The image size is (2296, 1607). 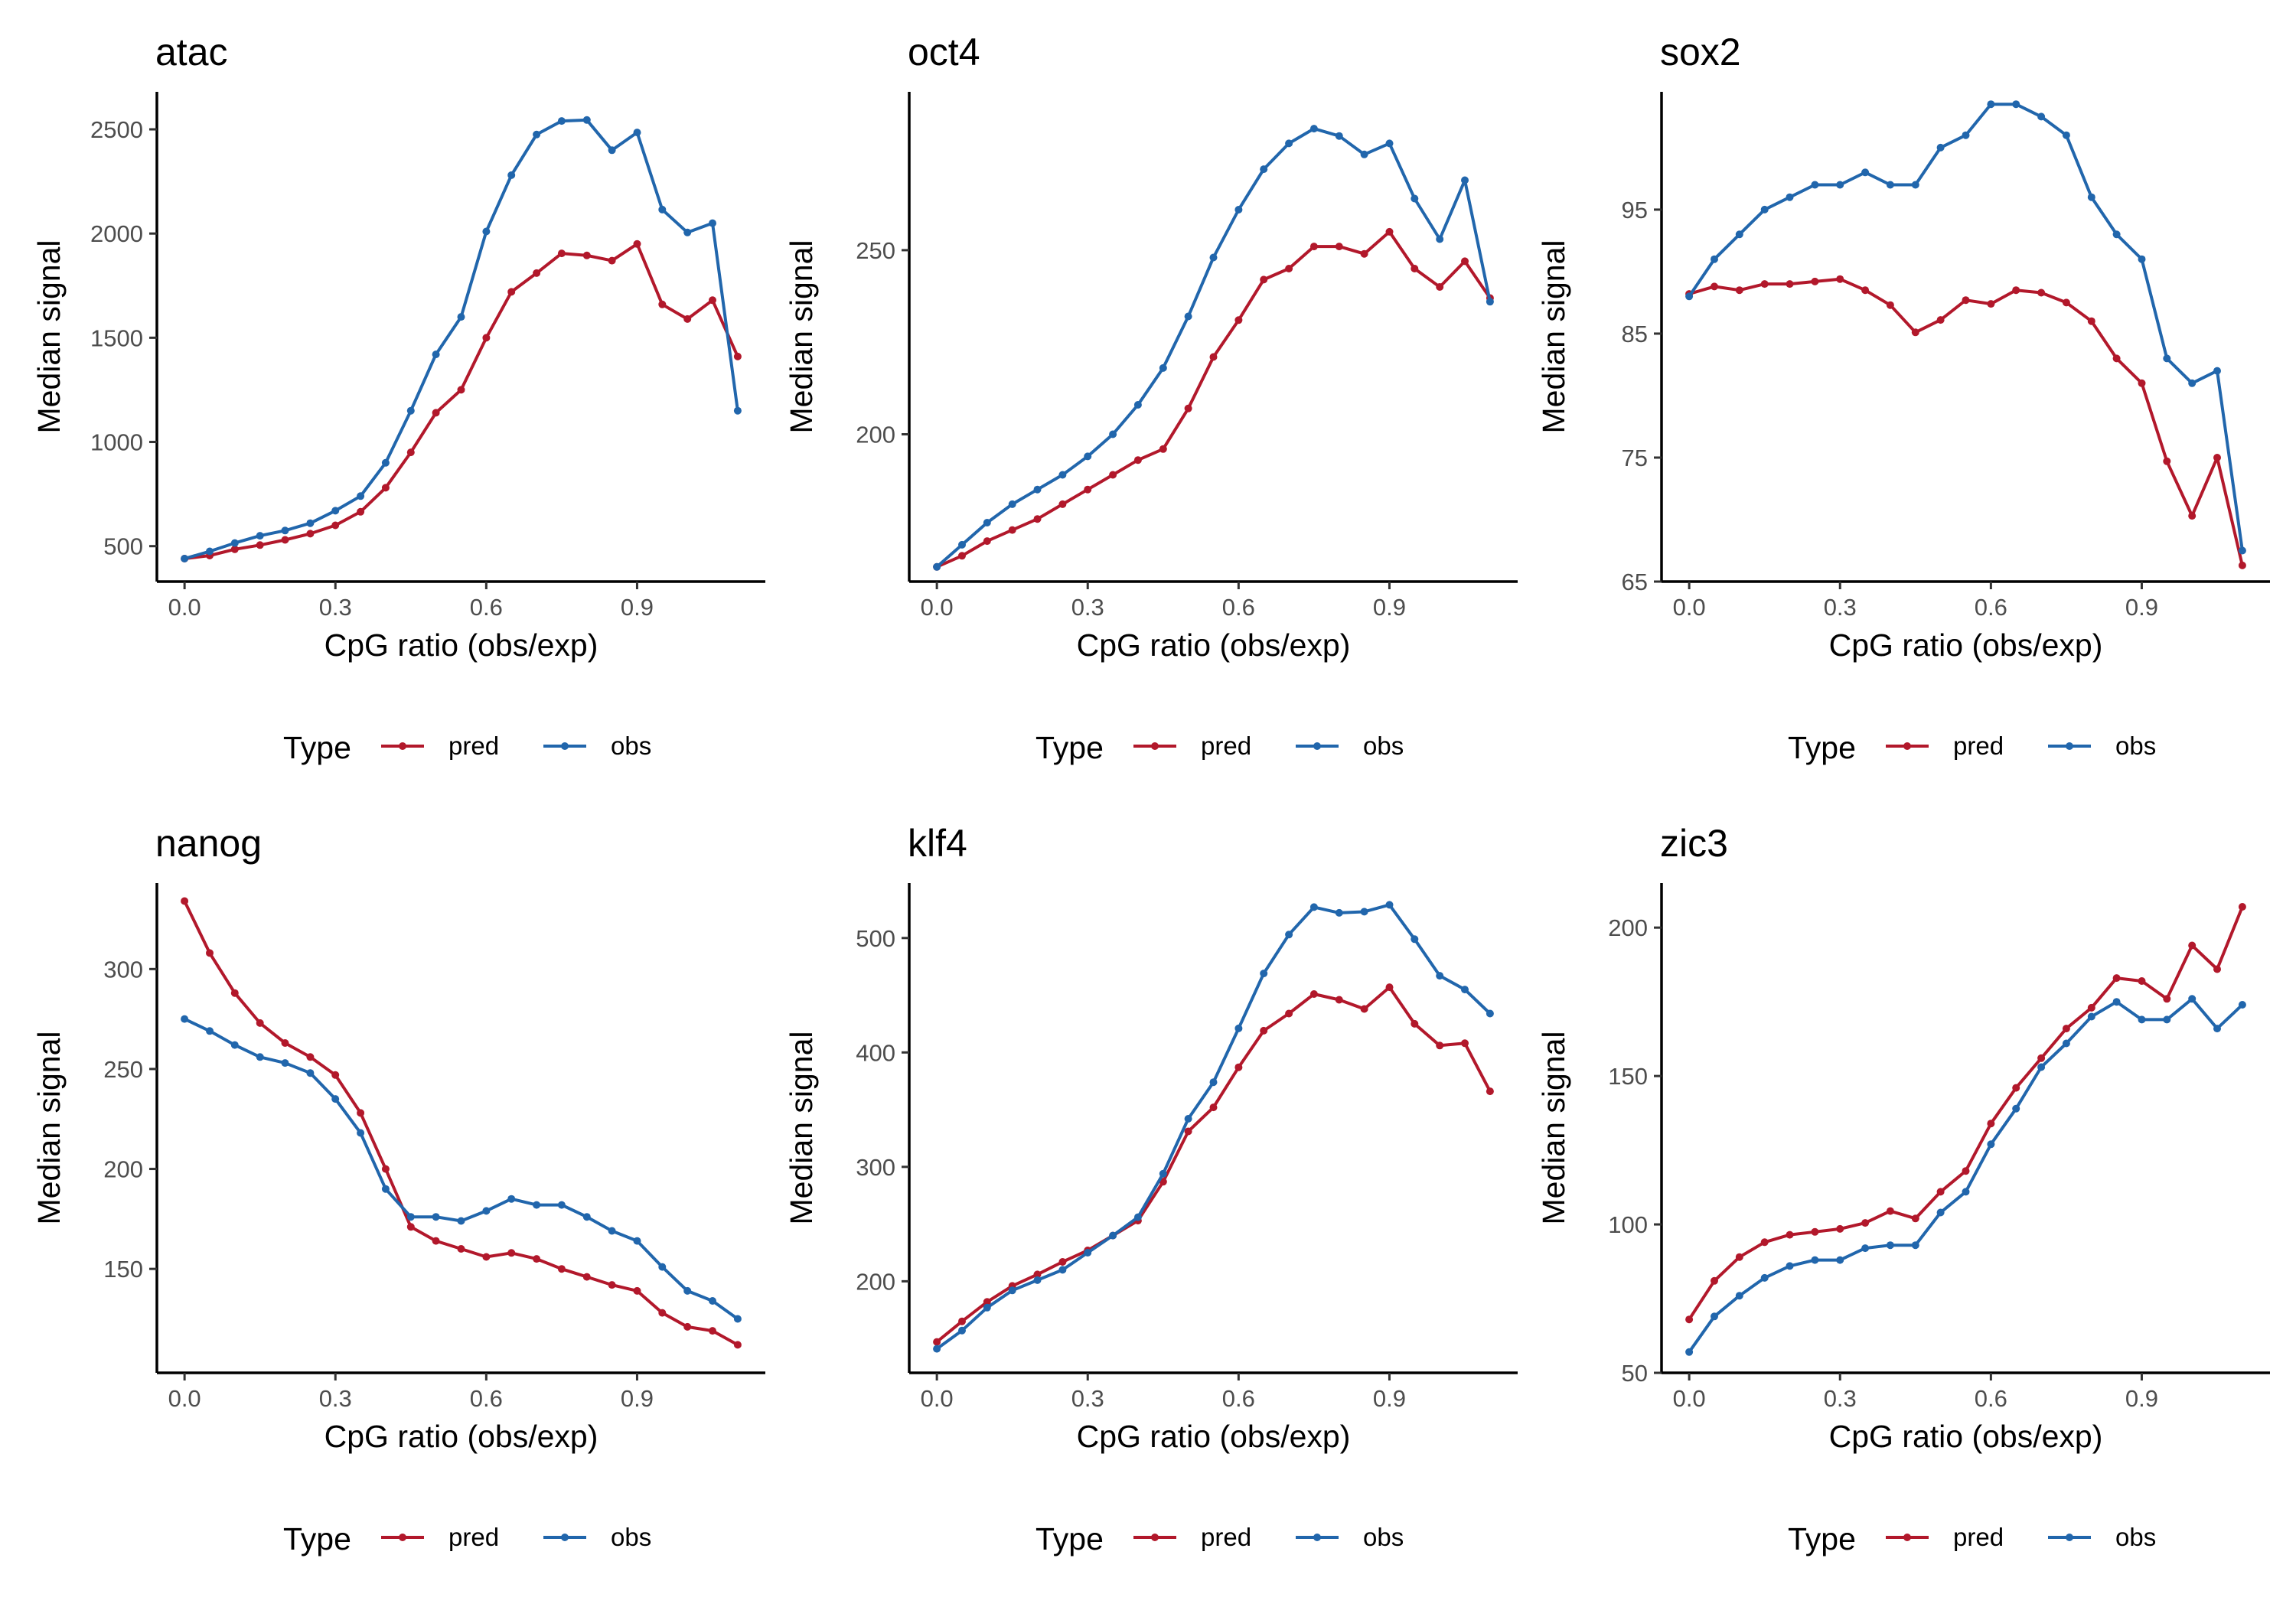 What do you see at coordinates (1317, 1537) in the screenshot?
I see `legend-key-point-obs` at bounding box center [1317, 1537].